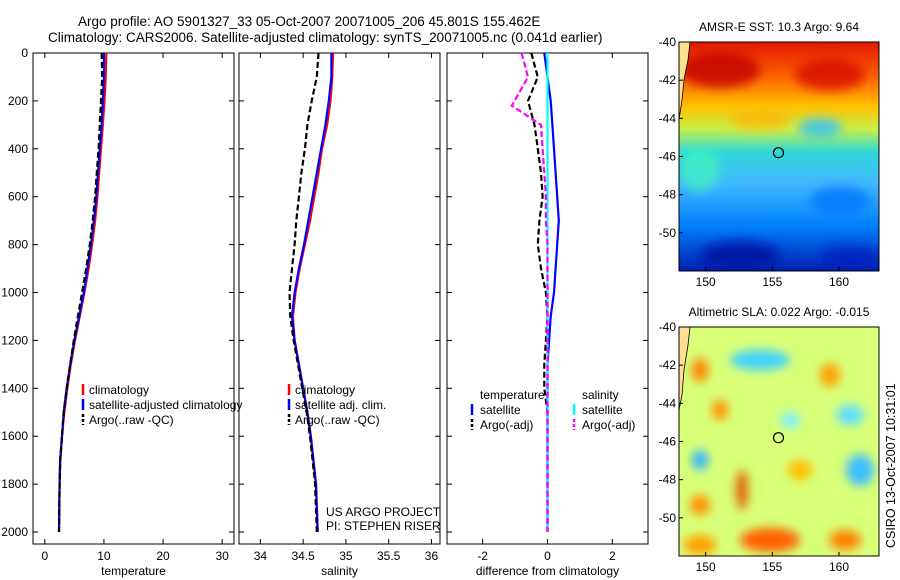  Describe the element at coordinates (779, 312) in the screenshot. I see `map-title: Altimetric SLA: 0.022 Argo: -0.015` at that location.